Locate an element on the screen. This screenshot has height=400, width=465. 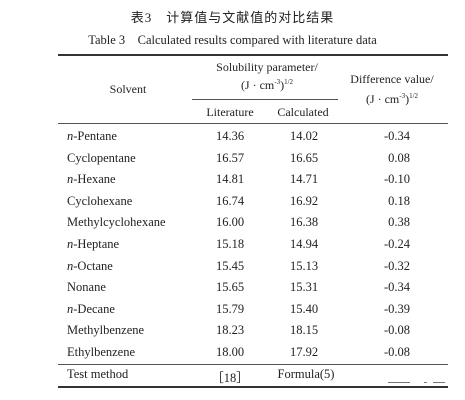
literature-cell: 16.57 is located at coordinates (230, 157).